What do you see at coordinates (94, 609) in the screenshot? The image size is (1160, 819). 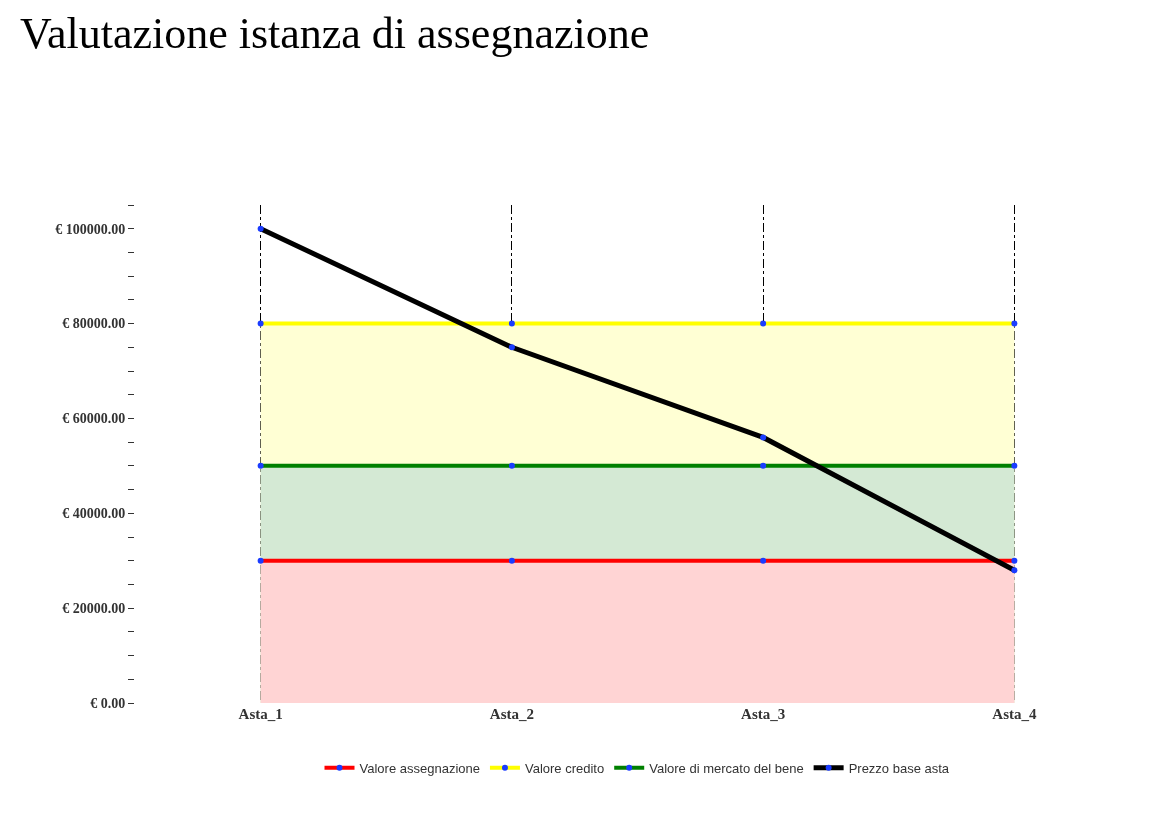 I see `y-tick-label: € 20000.00` at bounding box center [94, 609].